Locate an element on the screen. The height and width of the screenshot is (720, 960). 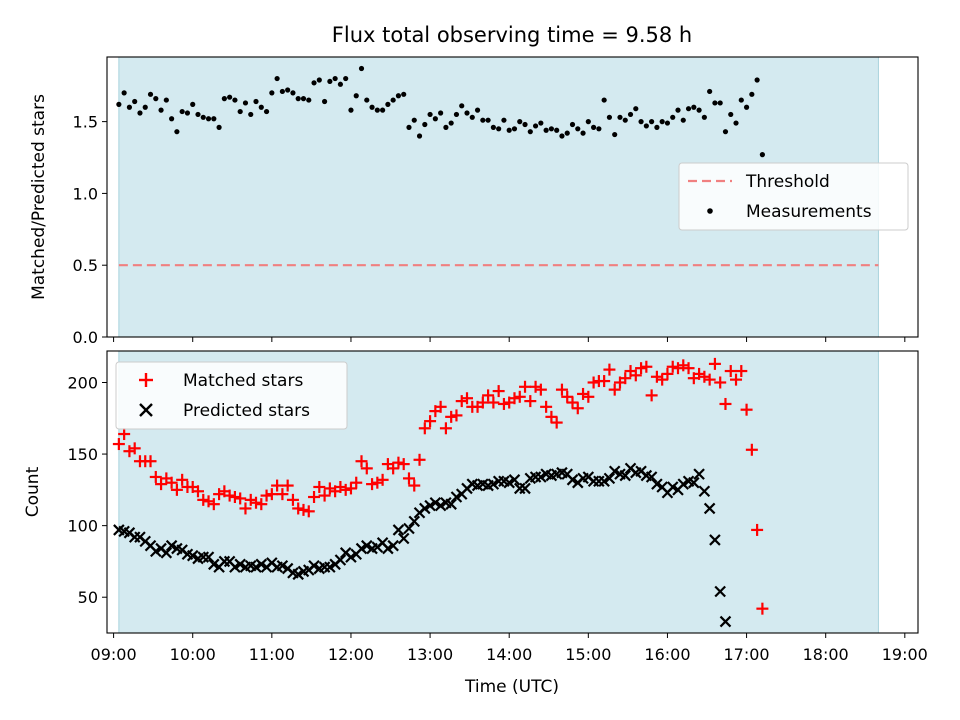
count-legend: Matched stars Predicted stars is located at coordinates (231, 395).